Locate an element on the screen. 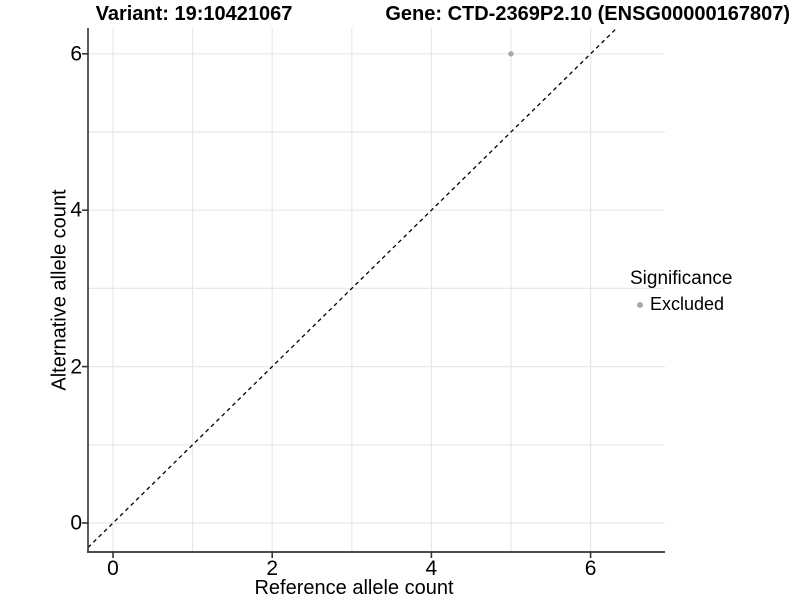 Image resolution: width=800 pixels, height=600 pixels. legend-item-label: Excluded is located at coordinates (687, 304).